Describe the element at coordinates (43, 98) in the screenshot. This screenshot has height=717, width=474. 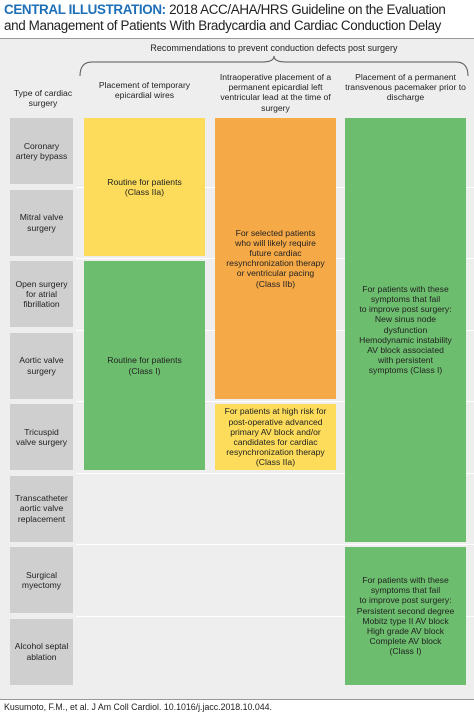
I see `column-header: Type of cardiac surgery` at that location.